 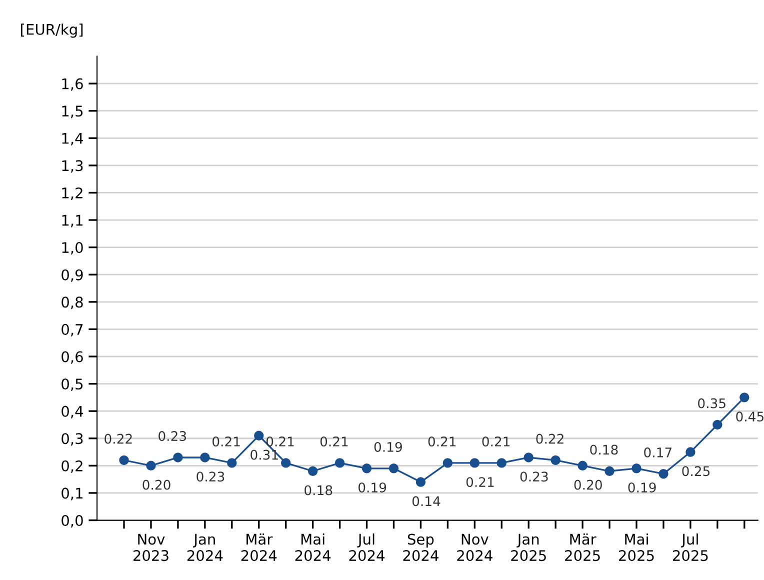 What do you see at coordinates (420, 548) in the screenshot?
I see `x-tick-label: Sep 2024` at bounding box center [420, 548].